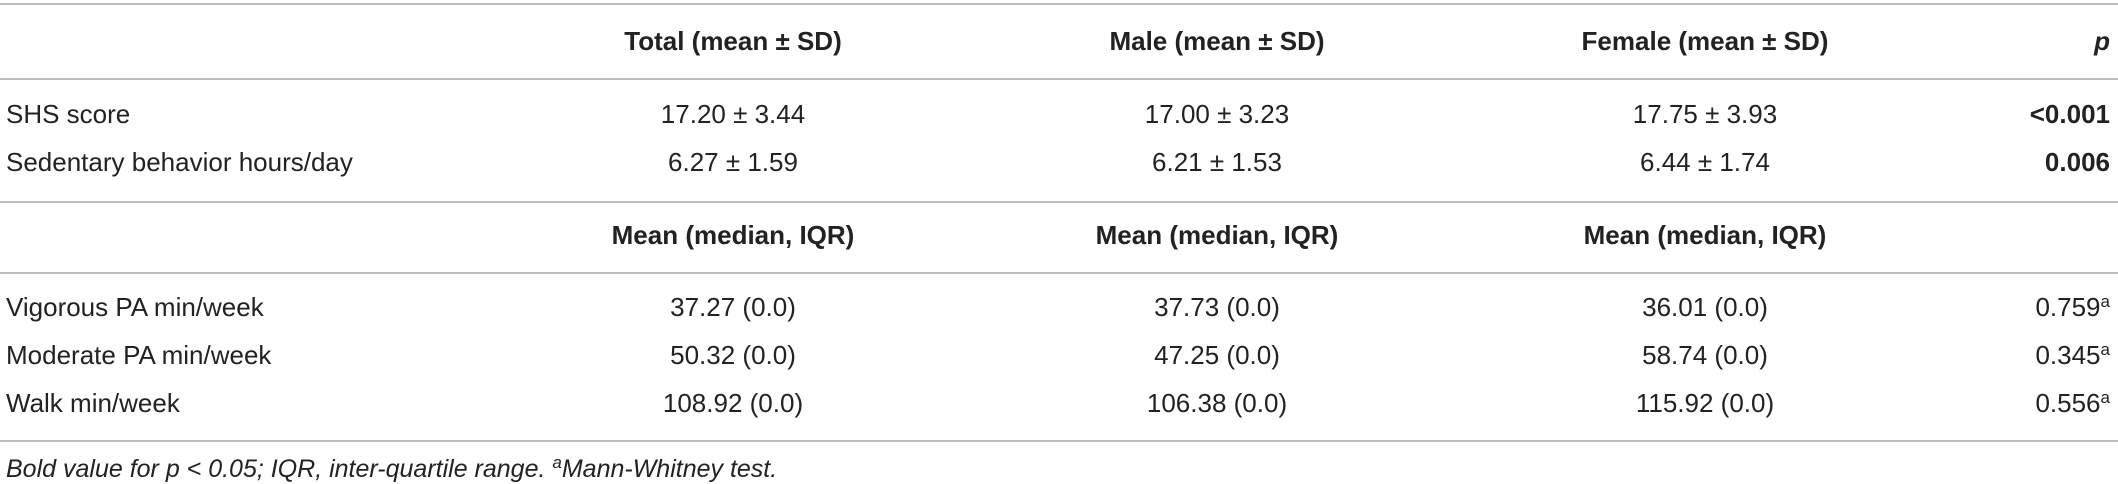 This screenshot has width=2118, height=484. I want to click on row-label: Sedentary behavior hours/day, so click(179, 162).